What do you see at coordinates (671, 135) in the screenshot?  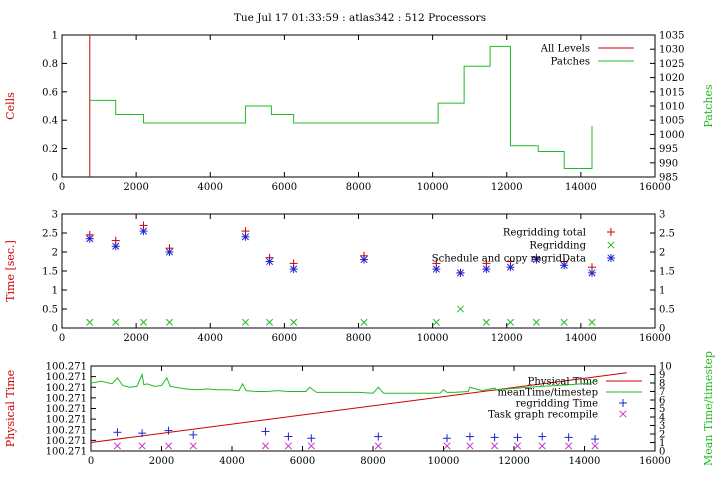 I see `y2-tick-label: 1000` at bounding box center [671, 135].